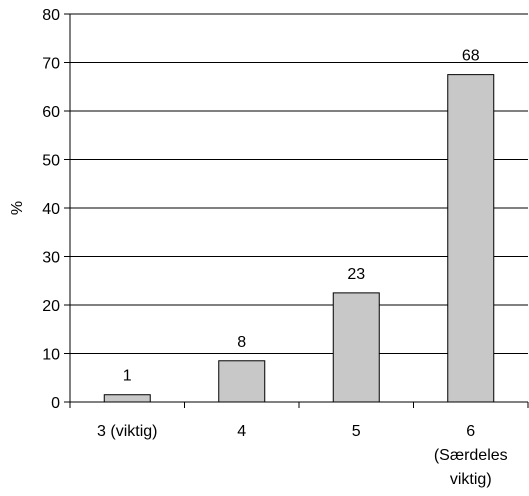  I want to click on x-tick-labels: 3 (viktig) 4 5 6 (Særdeles viktig), so click(302, 455).